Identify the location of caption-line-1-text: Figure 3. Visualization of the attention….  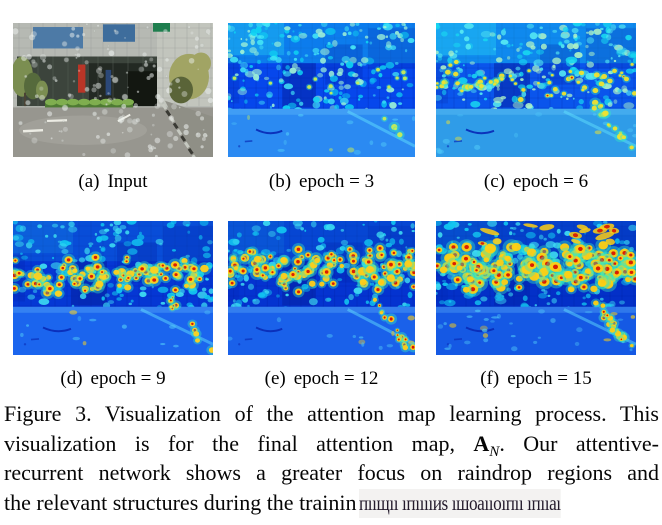
(331, 413).